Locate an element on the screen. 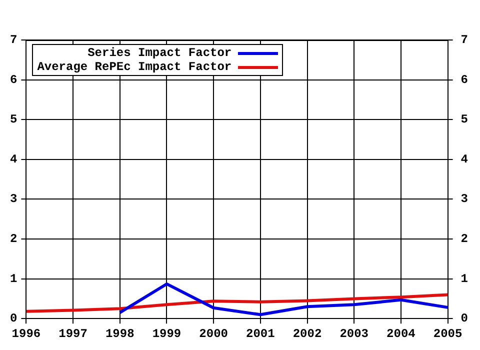 The image size is (480, 350). legend-label: Average RePEc Impact Factor is located at coordinates (134, 67).